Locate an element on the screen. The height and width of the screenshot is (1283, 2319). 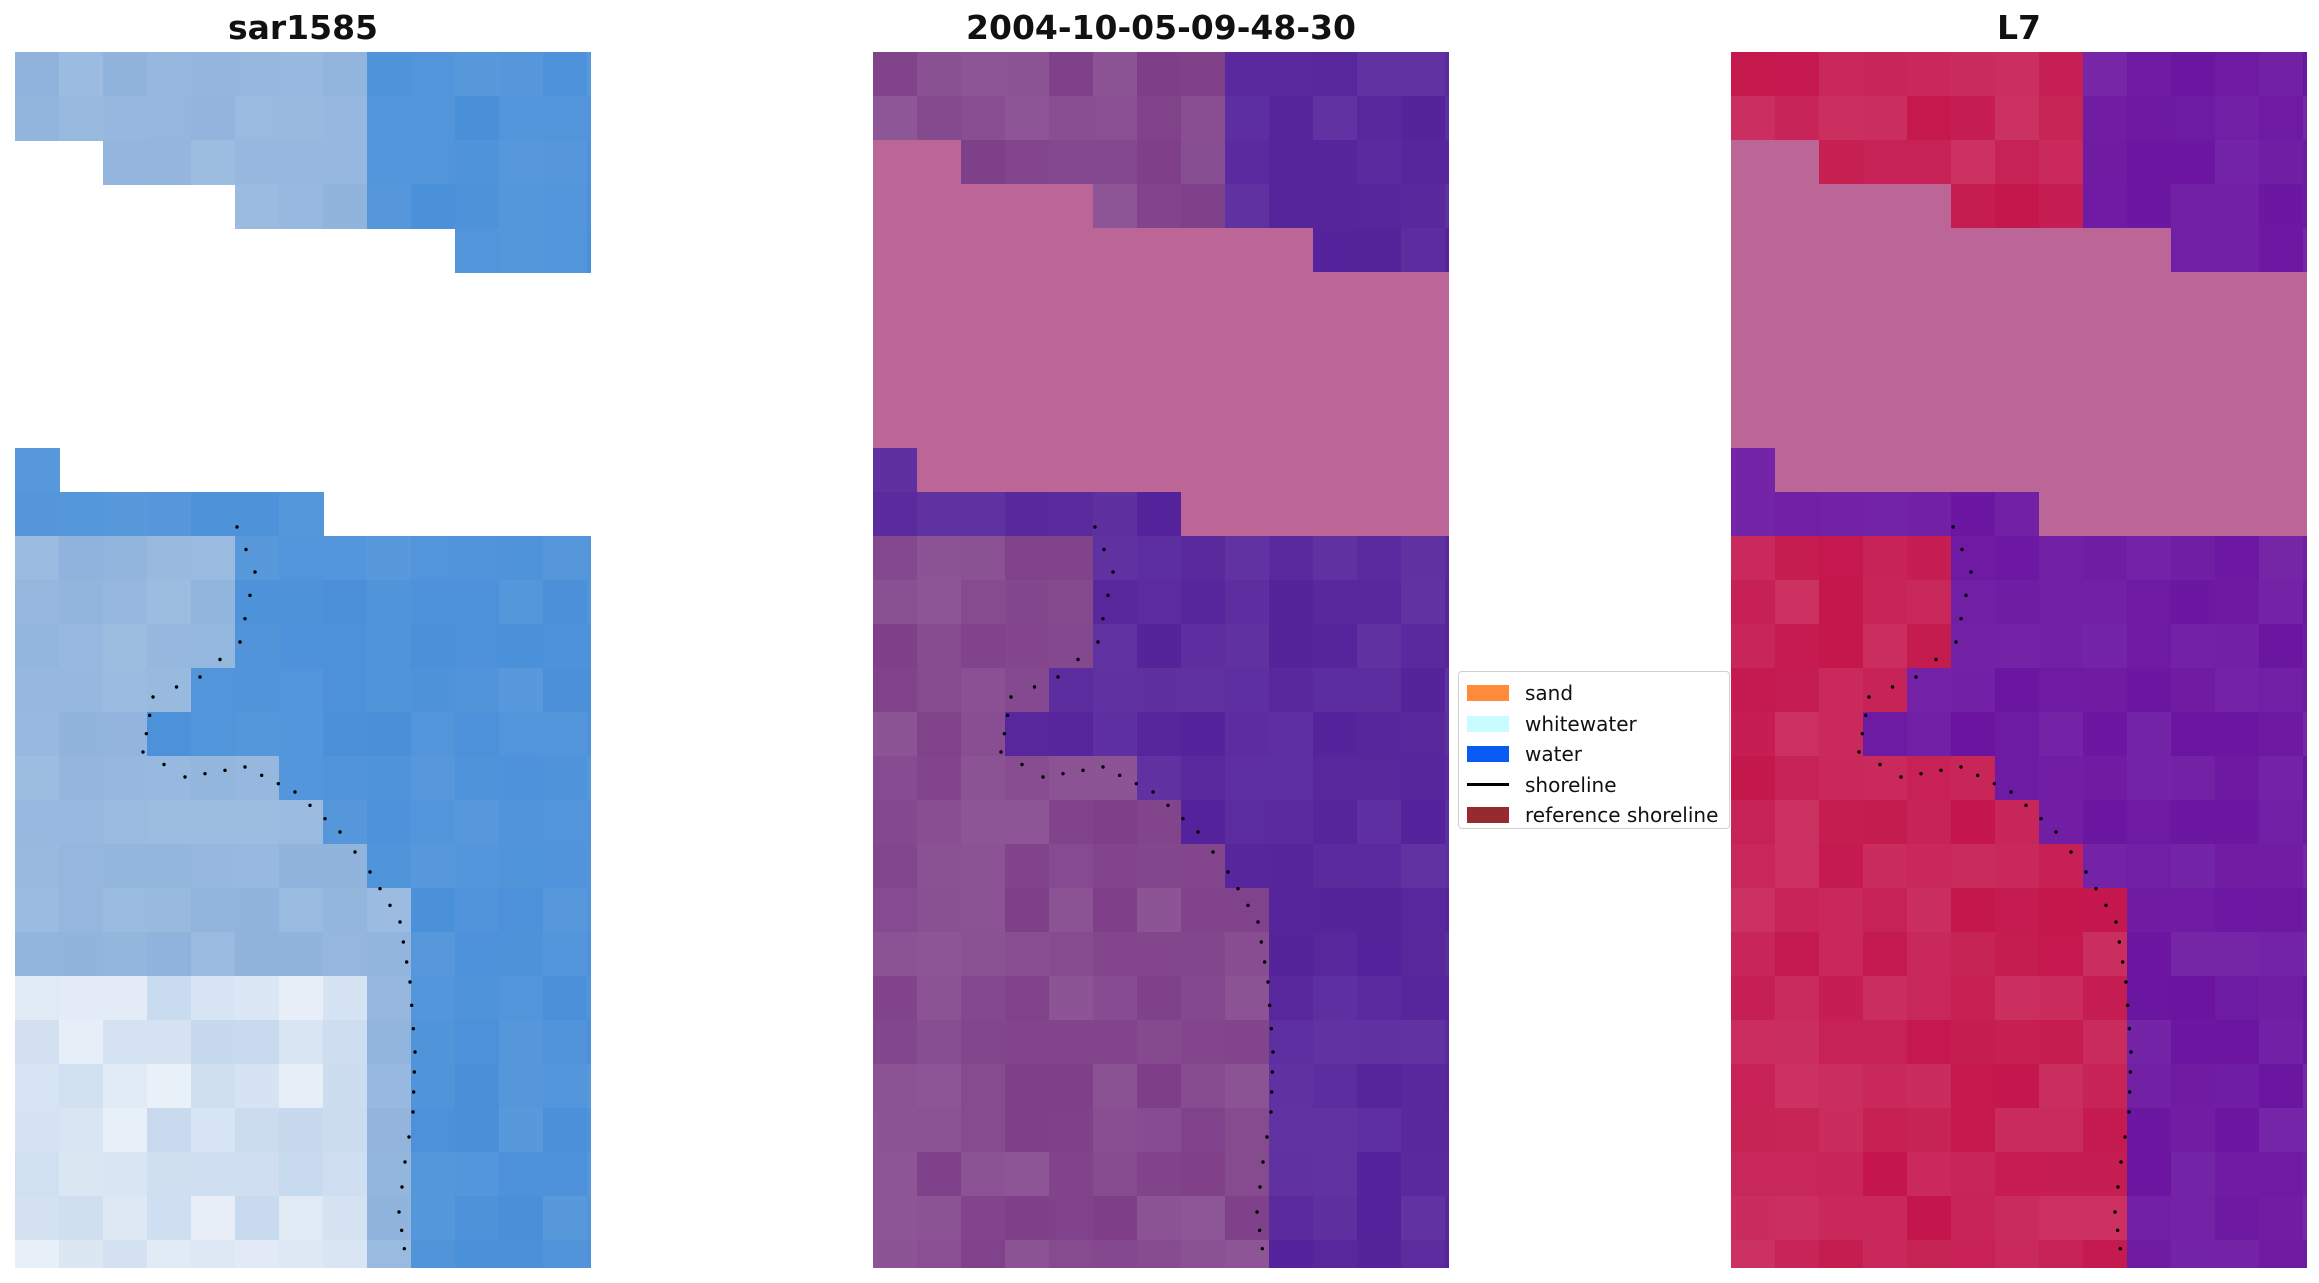
water-swatch is located at coordinates (1488, 754).